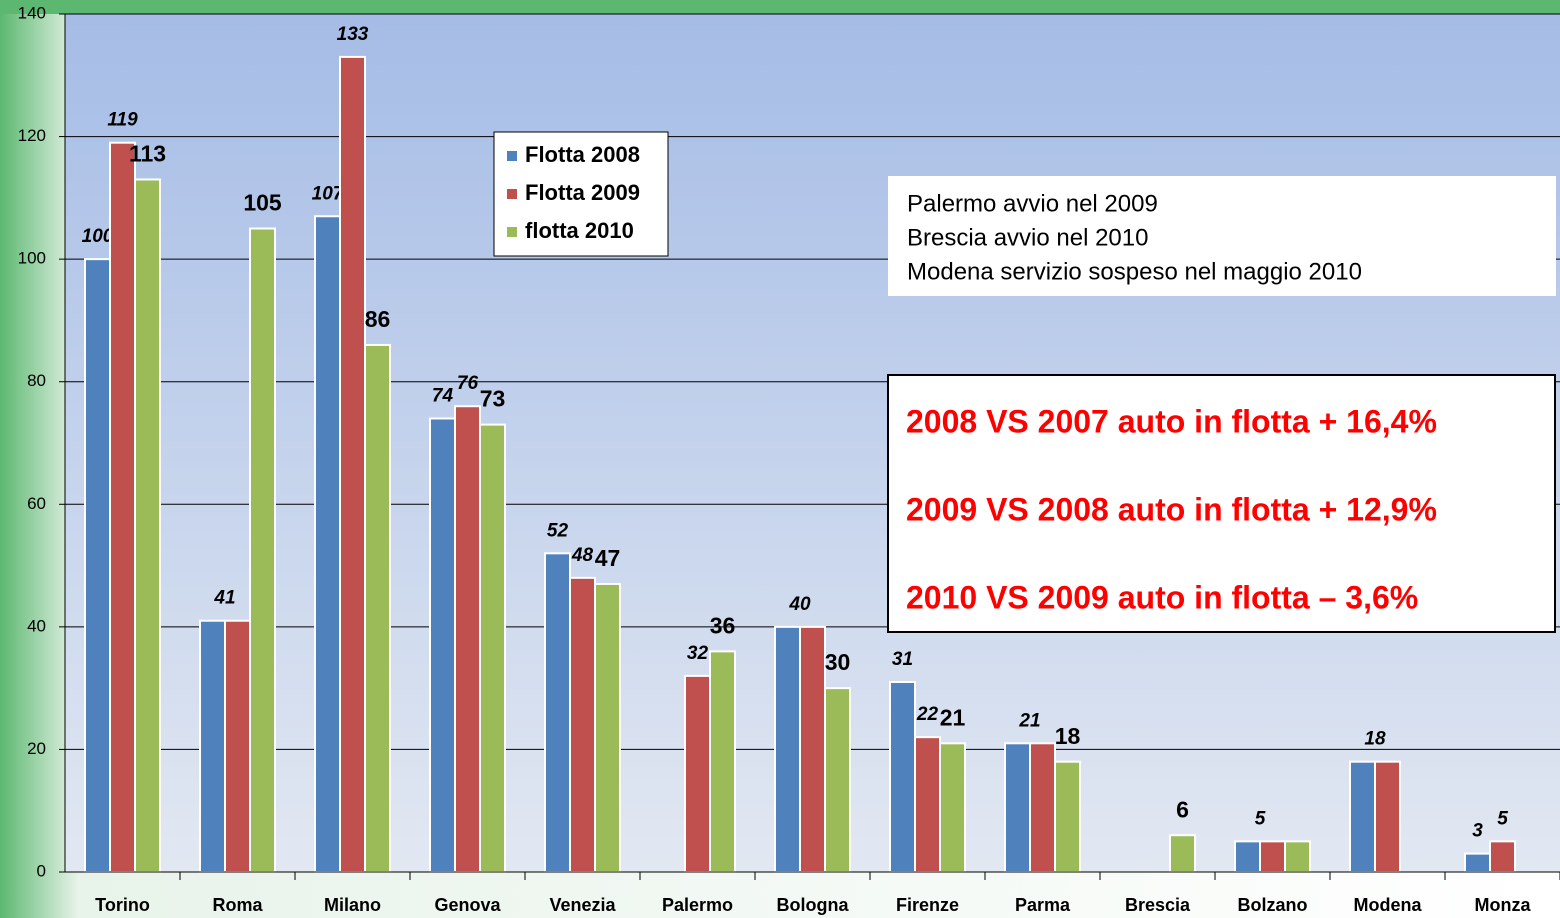 Image resolution: width=1560 pixels, height=918 pixels. Describe the element at coordinates (698, 653) in the screenshot. I see `data-label: 32` at that location.